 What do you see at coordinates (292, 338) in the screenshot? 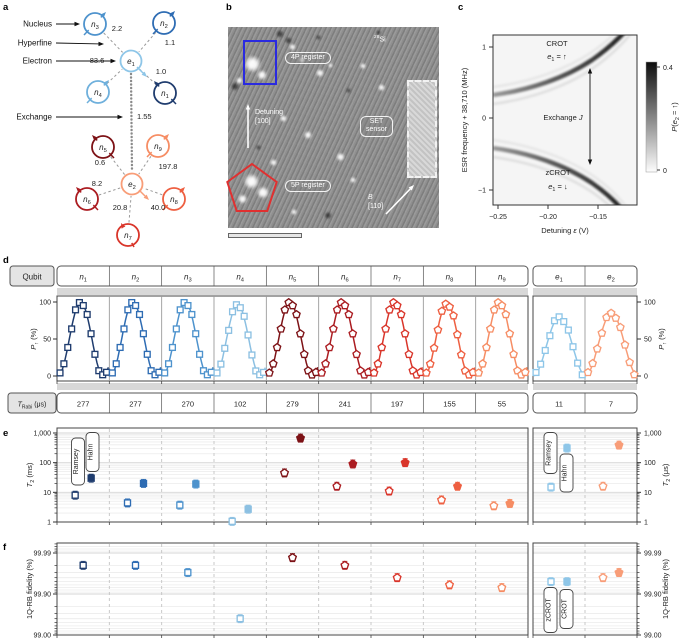
I see `rabi-n5` at bounding box center [292, 338].